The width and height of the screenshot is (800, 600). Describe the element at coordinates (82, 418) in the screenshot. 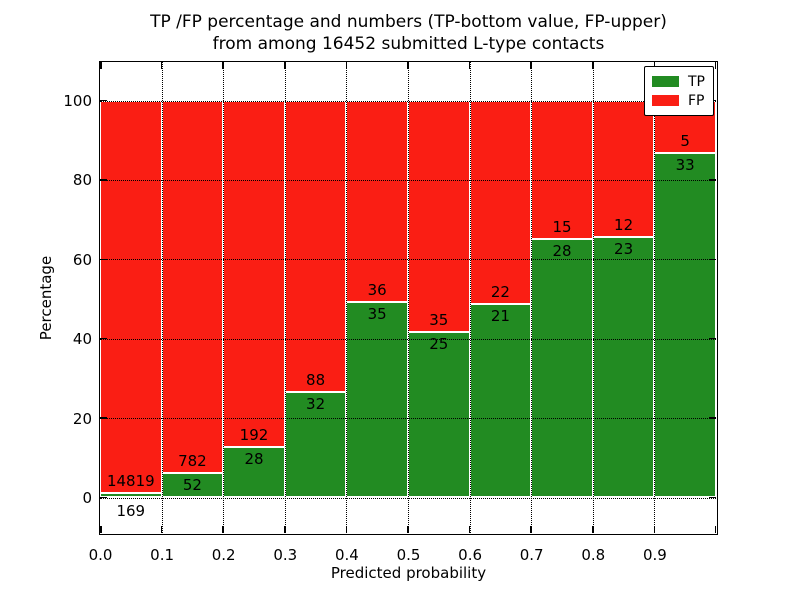

I see `y-tick-label: 20` at that location.